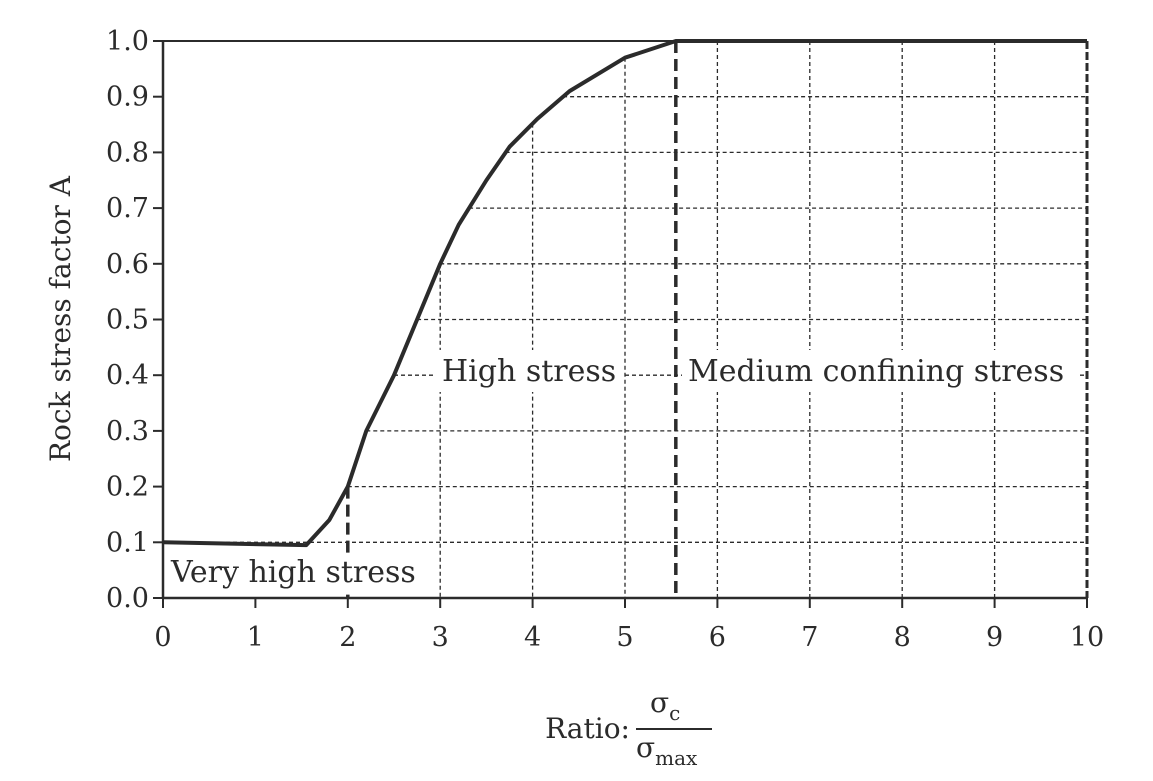  Describe the element at coordinates (127, 97) in the screenshot. I see `y-tick-label: 0.9` at that location.